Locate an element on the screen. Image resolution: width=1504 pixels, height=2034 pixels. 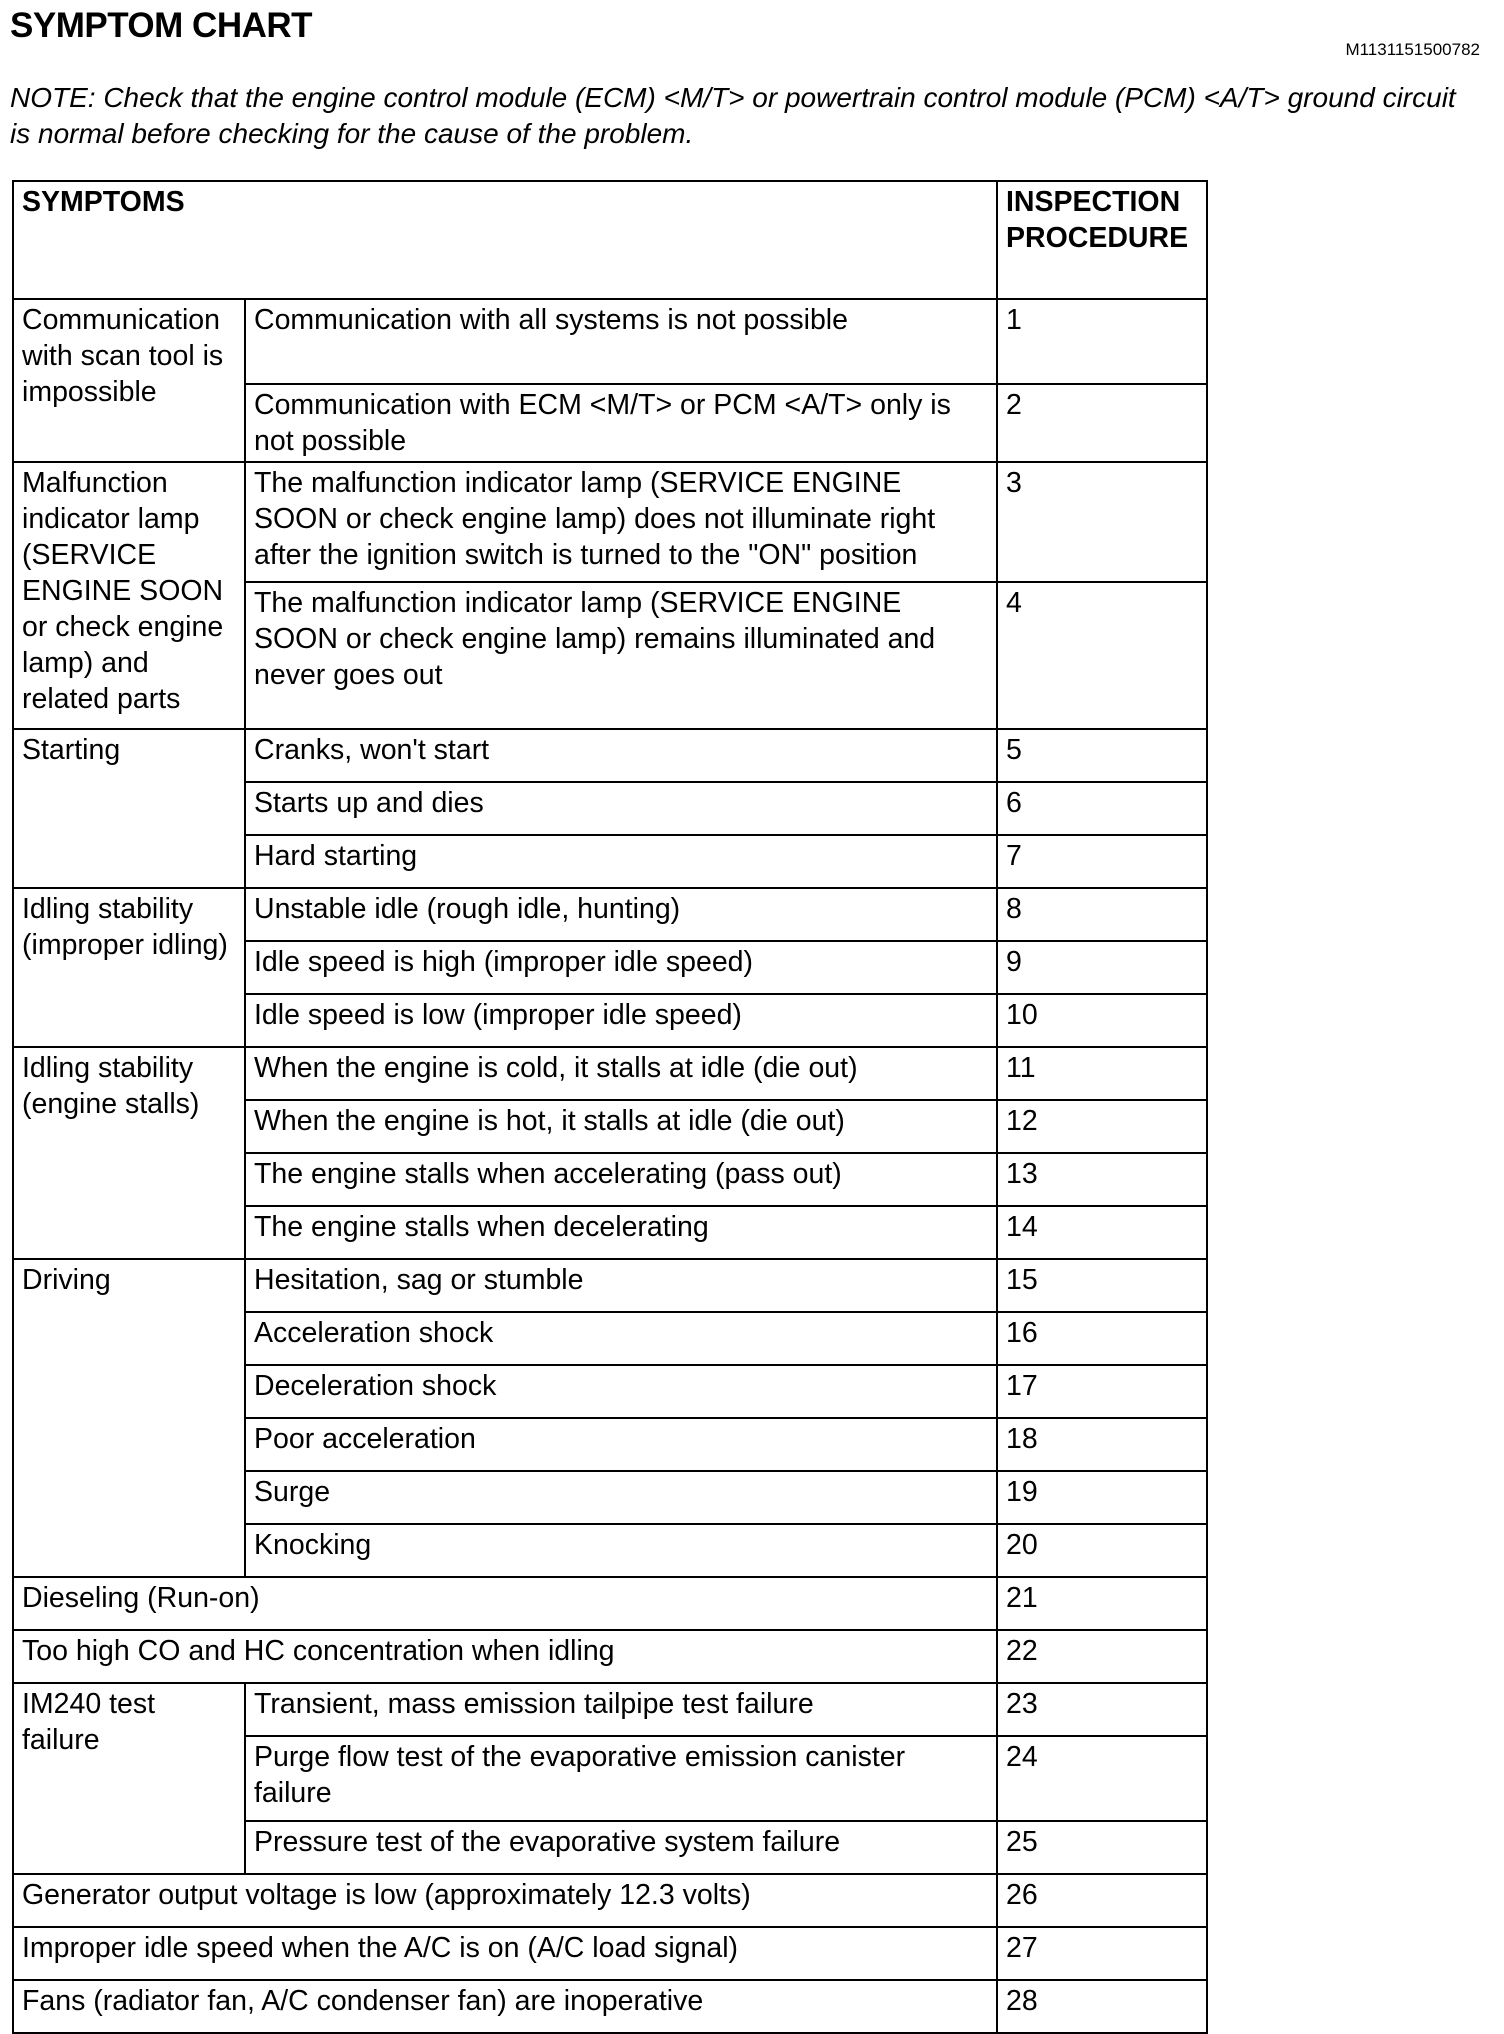
inspection-procedure-number: 11 is located at coordinates (1102, 1073).